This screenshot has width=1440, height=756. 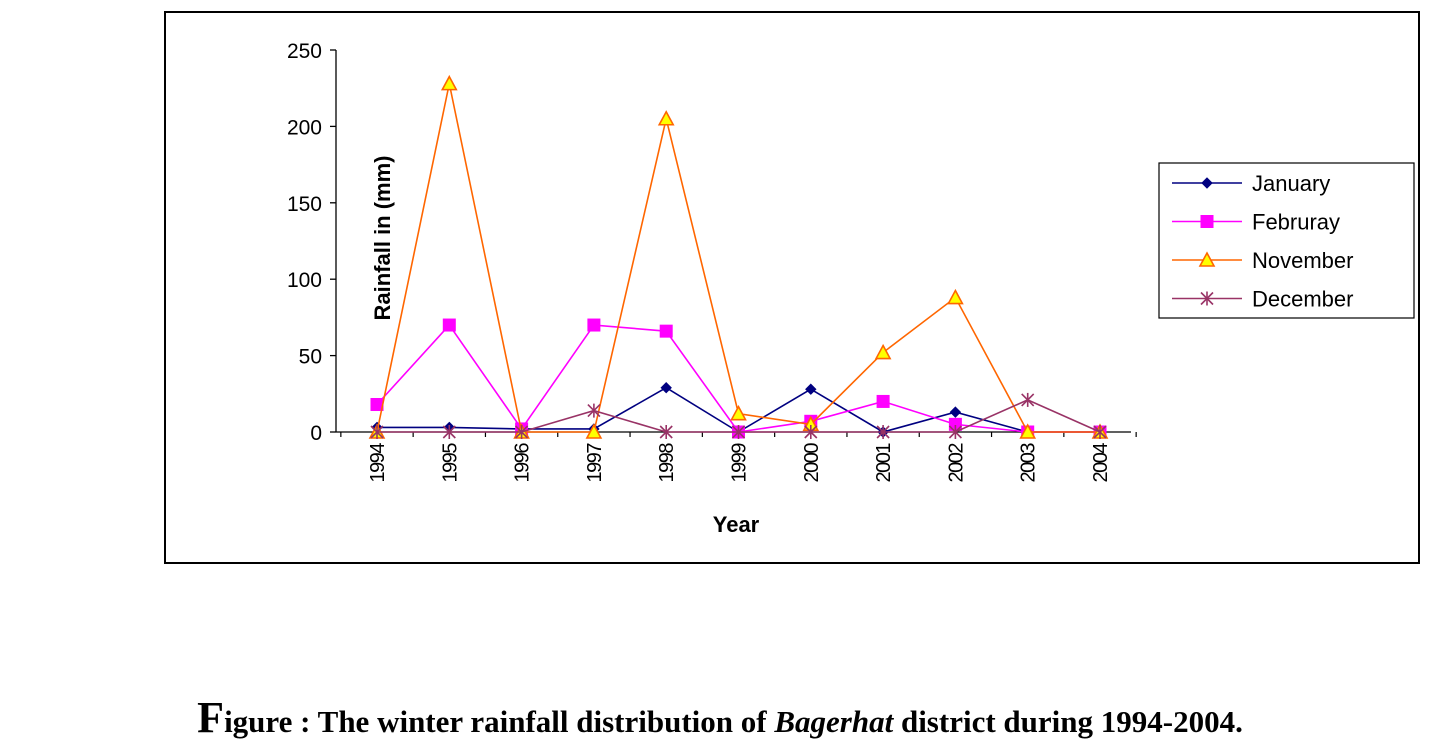 What do you see at coordinates (1302, 260) in the screenshot?
I see `legend-label: November` at bounding box center [1302, 260].